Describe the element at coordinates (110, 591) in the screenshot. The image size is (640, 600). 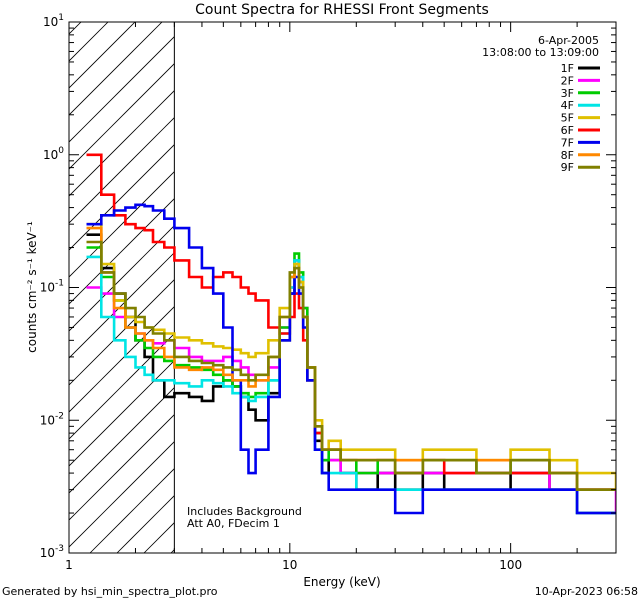
I see `footer-generated-by: Generated by hsi_min_spectra_plot.pro` at that location.